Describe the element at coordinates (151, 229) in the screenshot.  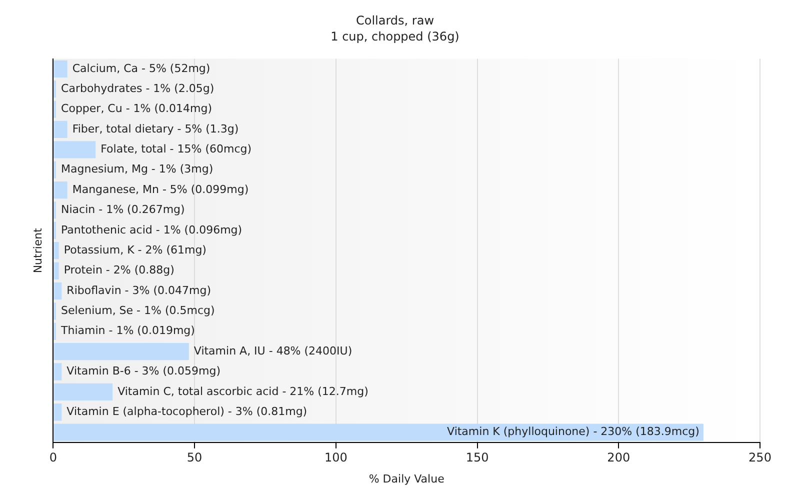
I see `annotation: Pantothenic acid - 1% (0.096mg)` at that location.